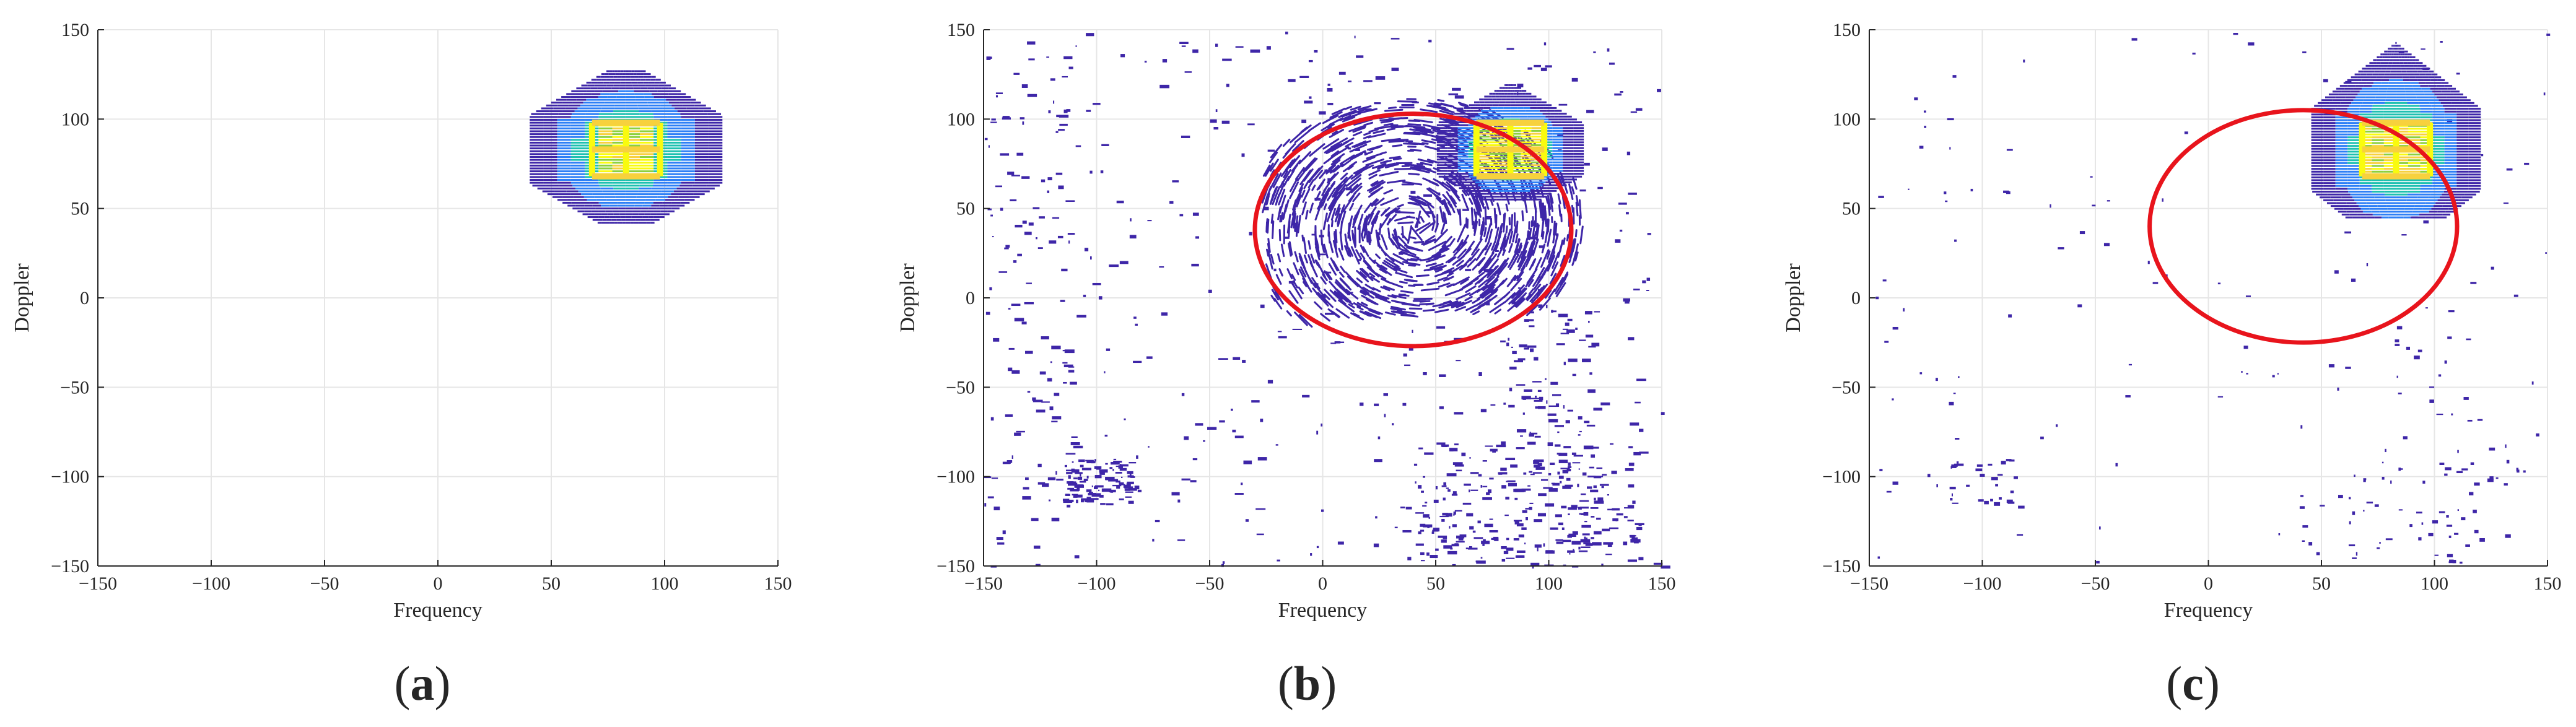  Describe the element at coordinates (70, 477) in the screenshot. I see `y-tick-label: −100` at that location.